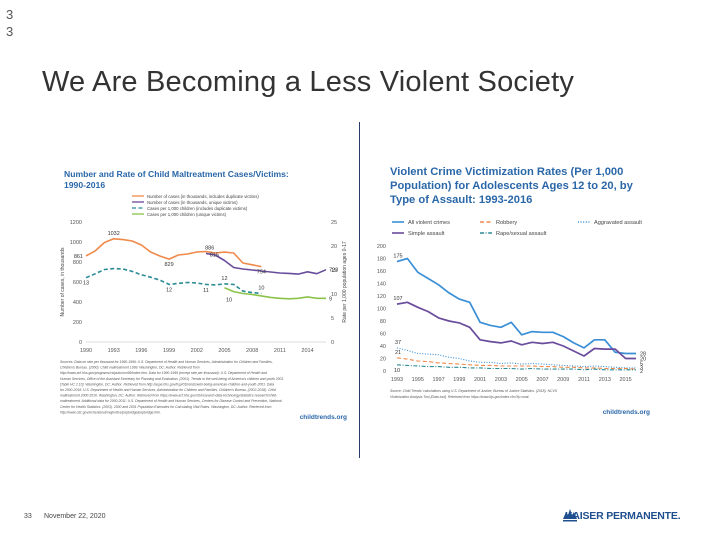  What do you see at coordinates (381, 272) in the screenshot?
I see `y-tick-label: 160` at bounding box center [381, 272].